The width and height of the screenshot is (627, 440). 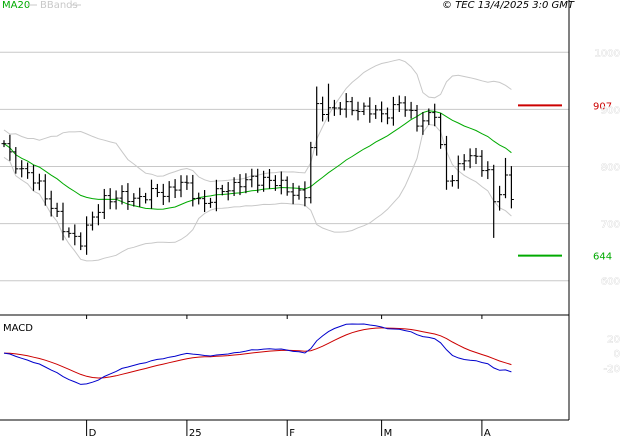 What do you see at coordinates (195, 433) in the screenshot?
I see `x-tick-label-25: 25` at bounding box center [195, 433].